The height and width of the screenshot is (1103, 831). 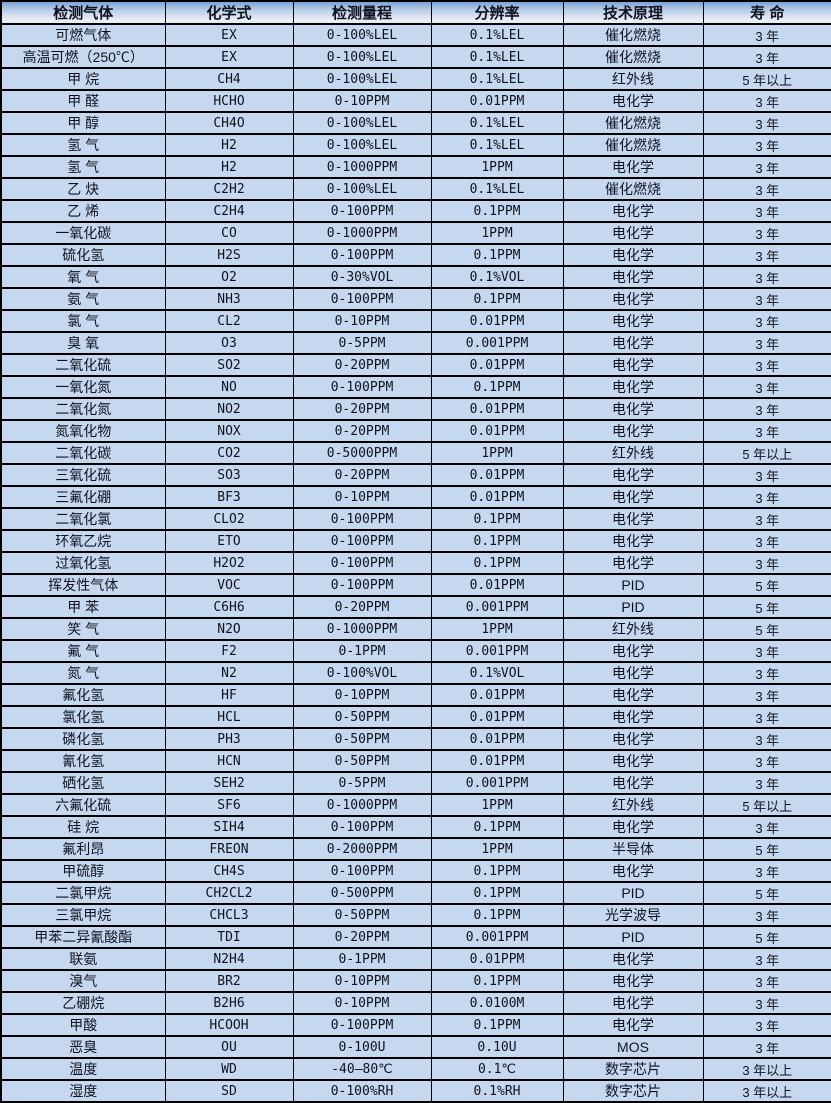 I want to click on cell-chemical-formula: HCHO, so click(x=229, y=101).